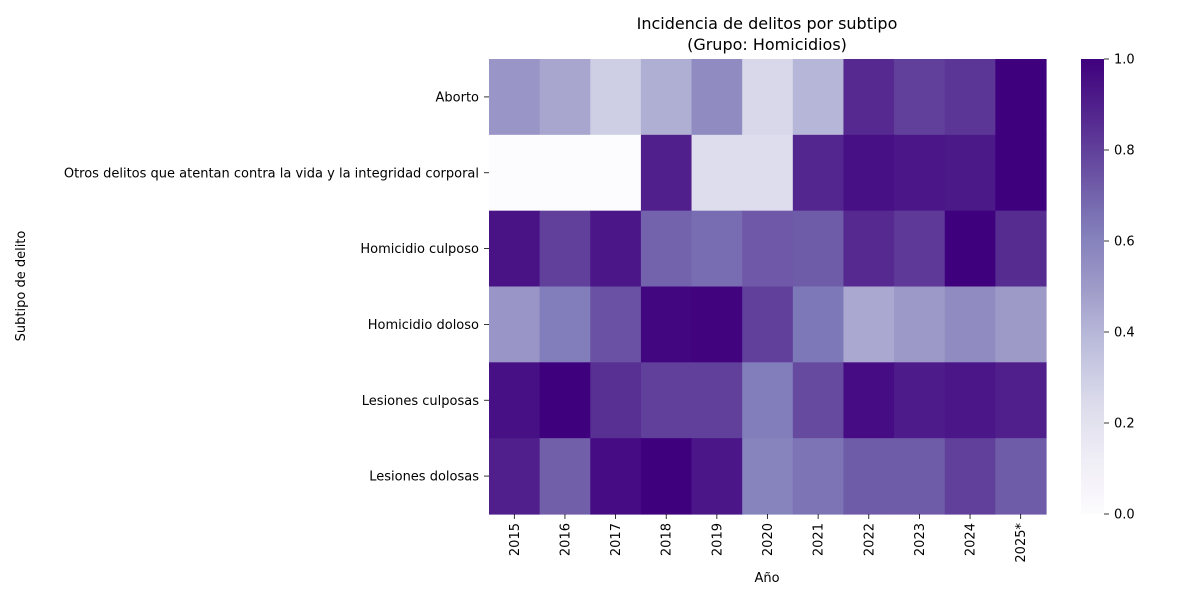 The height and width of the screenshot is (600, 1200). Describe the element at coordinates (1124, 515) in the screenshot. I see `colorbar-tick-label: 0.0` at that location.